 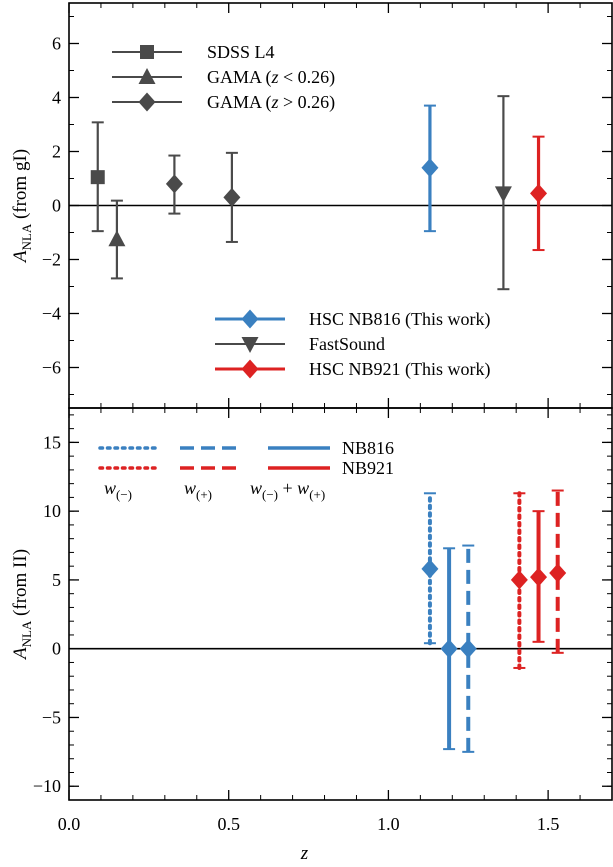 I want to click on y-tick-label: −5, so click(x=51, y=717).